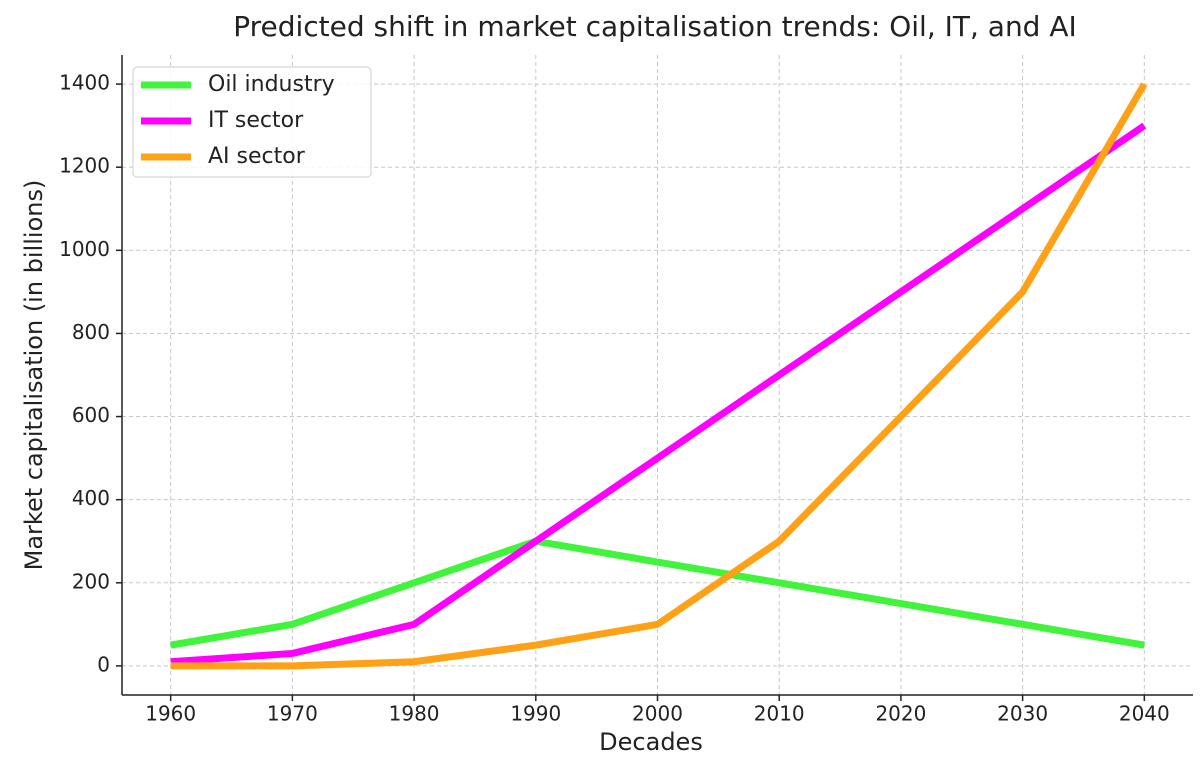 The image size is (1202, 766). What do you see at coordinates (651, 742) in the screenshot?
I see `x-axis-label: Decades` at bounding box center [651, 742].